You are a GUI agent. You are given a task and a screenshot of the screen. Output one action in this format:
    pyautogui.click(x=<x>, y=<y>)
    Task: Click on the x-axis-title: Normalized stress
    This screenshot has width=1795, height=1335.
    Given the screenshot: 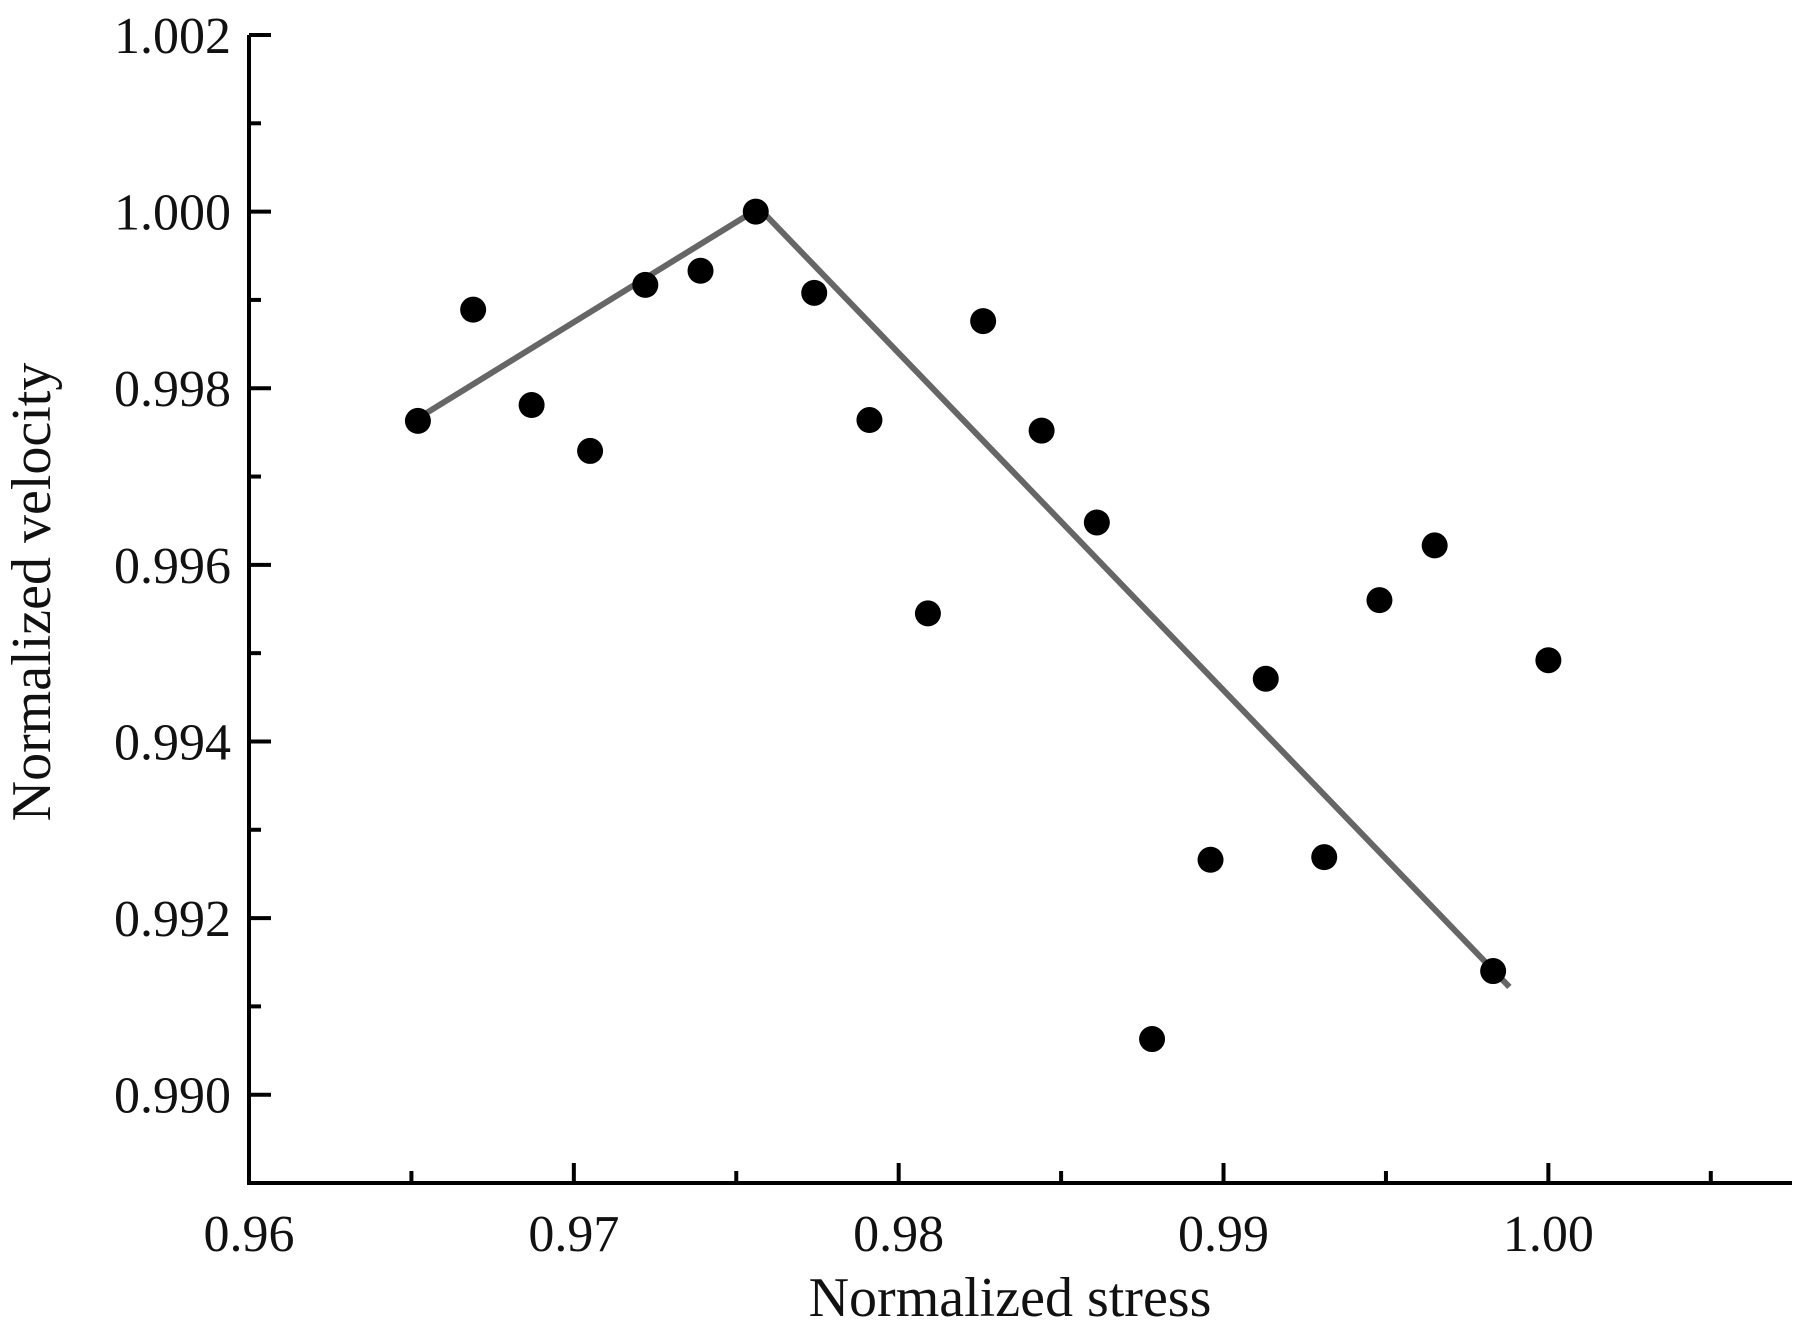 What is the action you would take?
    pyautogui.click(x=1010, y=1298)
    